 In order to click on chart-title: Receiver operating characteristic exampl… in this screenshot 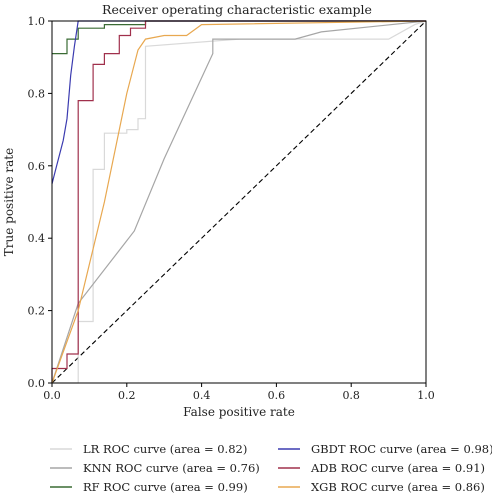, I will do `click(237, 9)`.